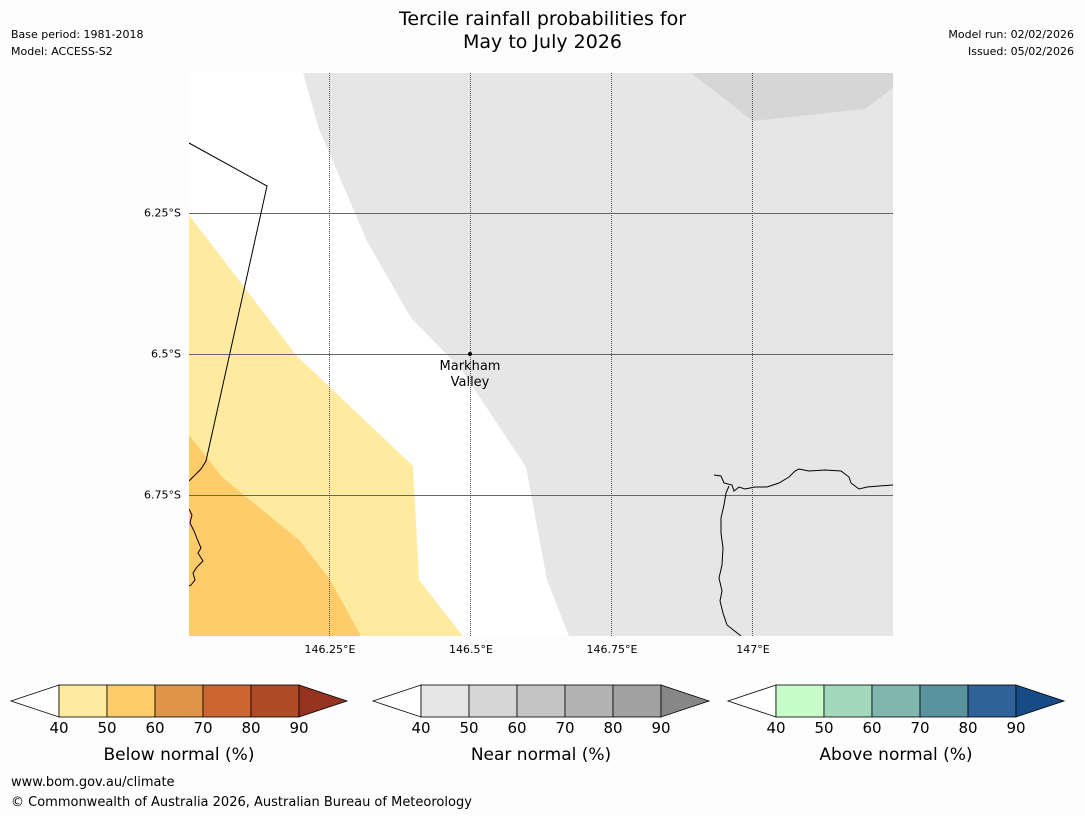 The height and width of the screenshot is (816, 1085). What do you see at coordinates (299, 728) in the screenshot?
I see `cbar-below-tick: 90` at bounding box center [299, 728].